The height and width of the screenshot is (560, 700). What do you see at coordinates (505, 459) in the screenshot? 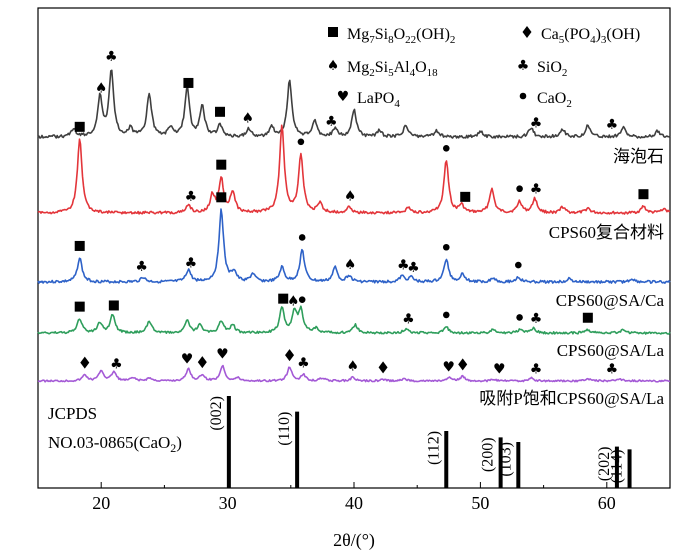
I see `hkl-label: (103)` at bounding box center [505, 459].